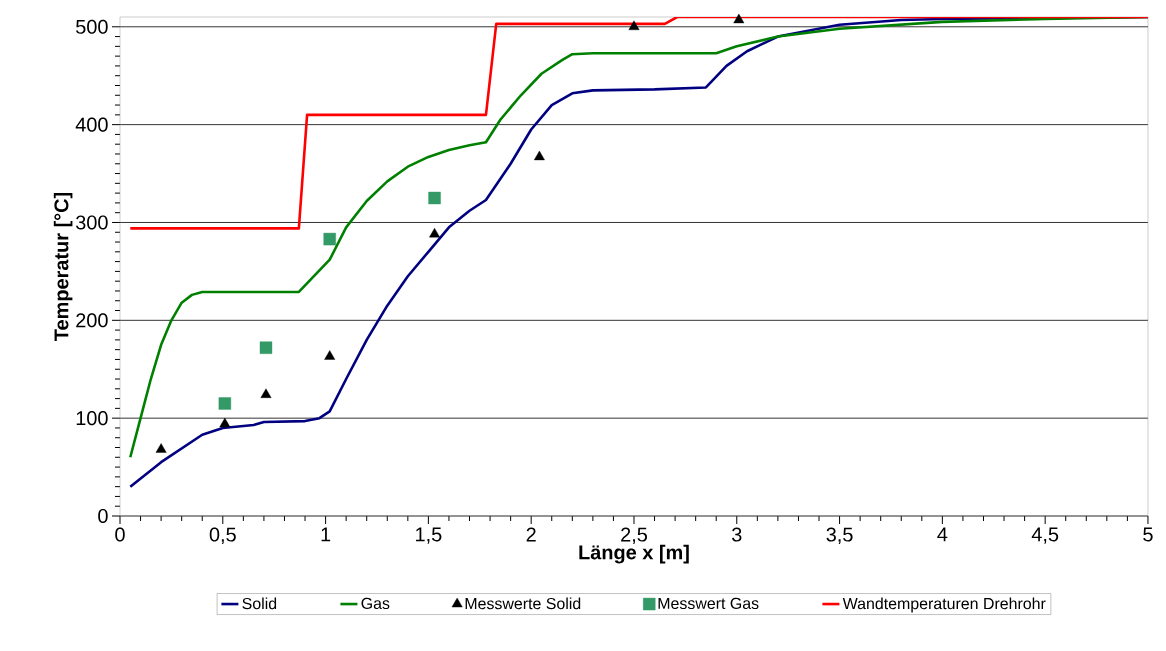  I want to click on y-tick-label: 400, so click(91, 124).